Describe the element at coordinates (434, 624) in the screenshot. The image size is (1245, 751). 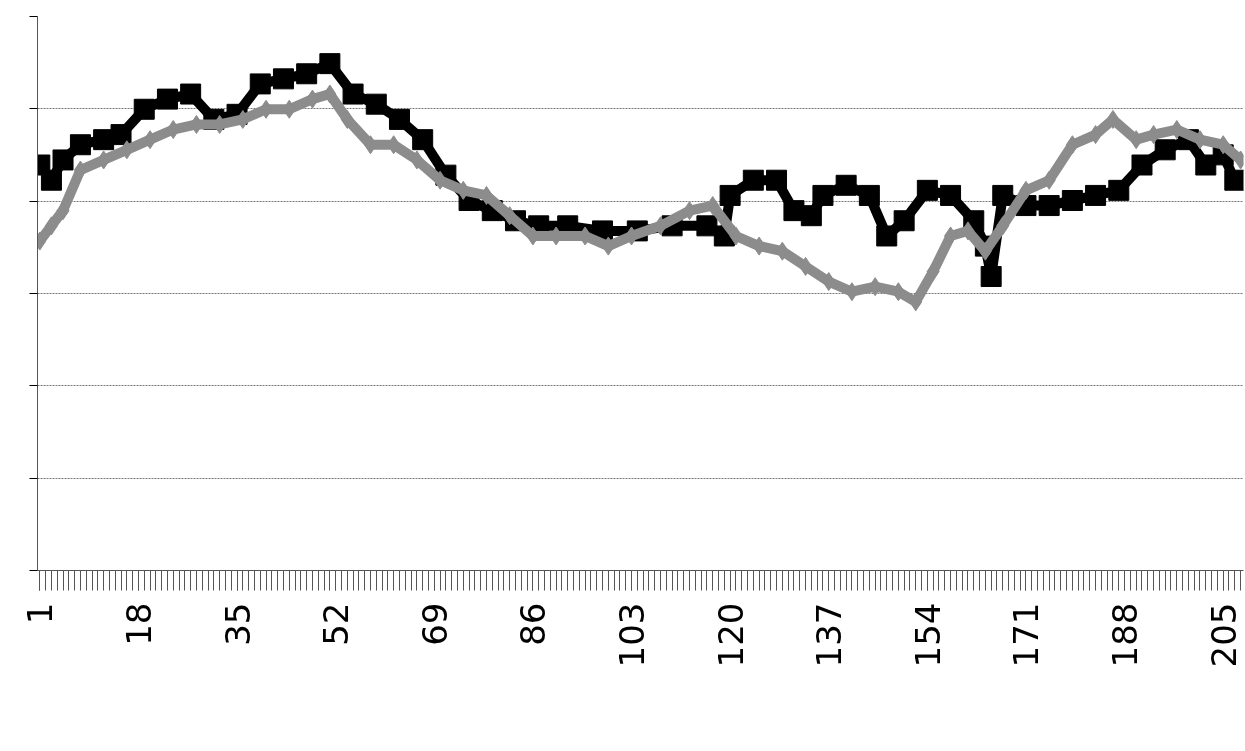
I see `x-tick-label: 69` at that location.